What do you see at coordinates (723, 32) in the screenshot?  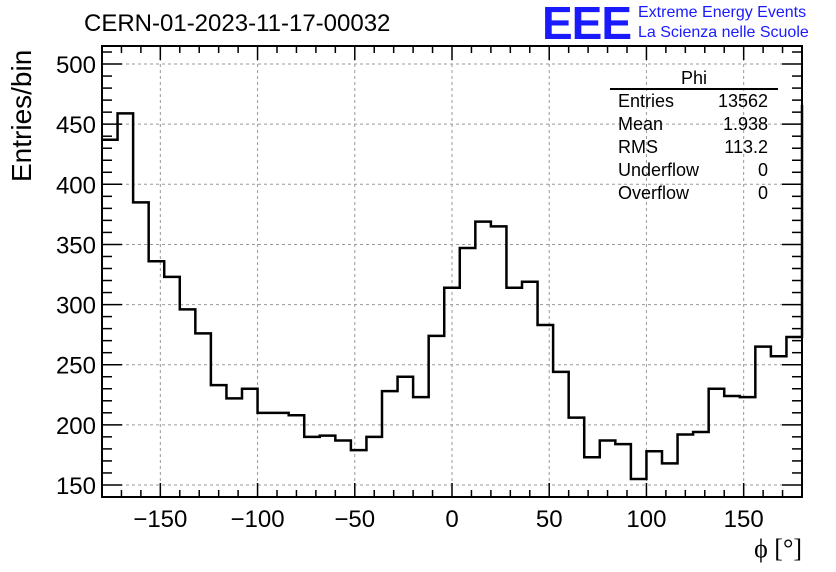 I see `logo-line-2: La Scienza nelle Scuole` at bounding box center [723, 32].